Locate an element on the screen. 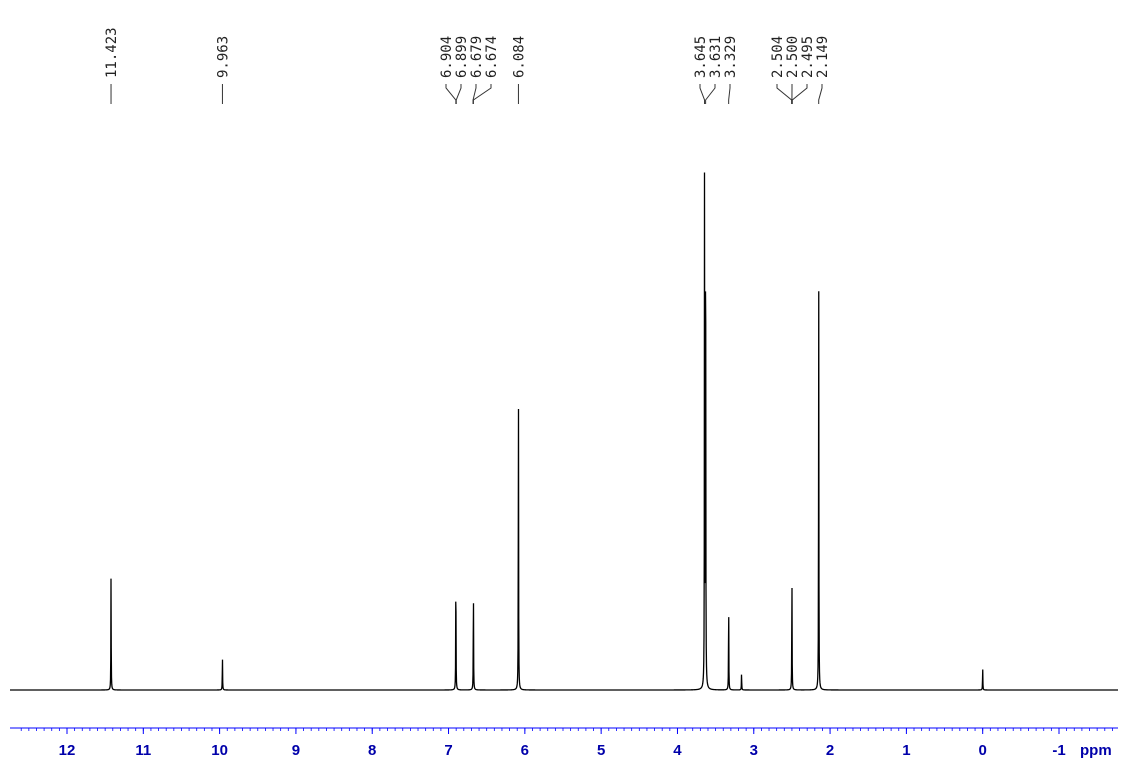 The height and width of the screenshot is (765, 1121). x-axis-unit-label: ppm is located at coordinates (1096, 750).